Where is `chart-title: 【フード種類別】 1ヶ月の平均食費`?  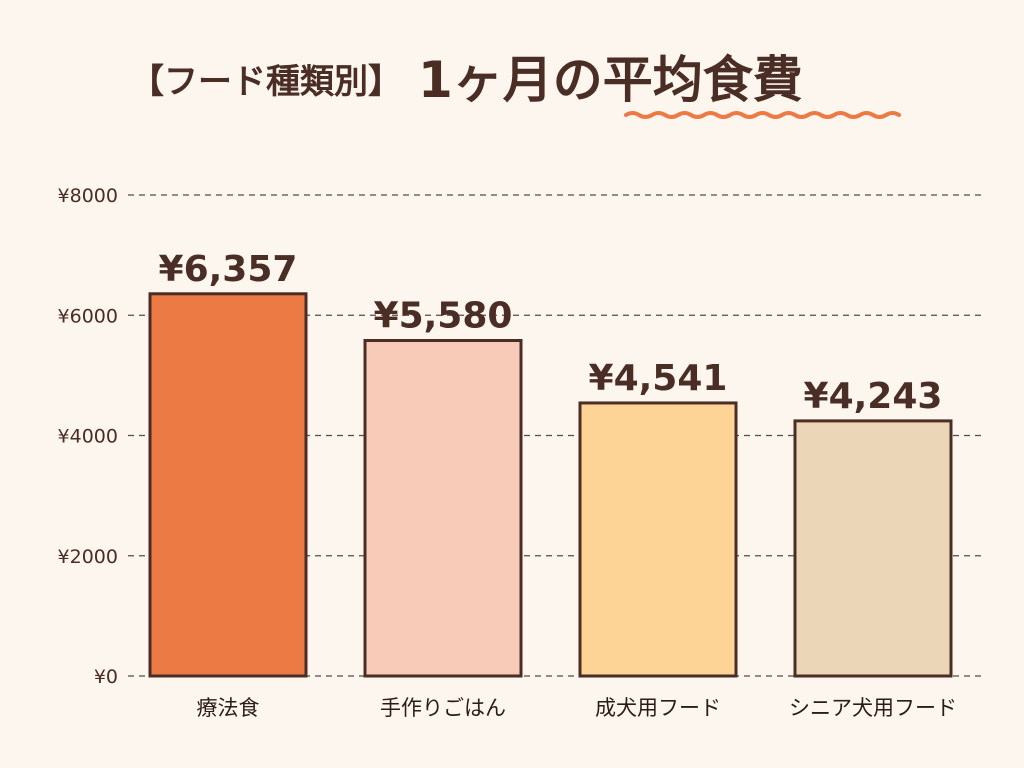
chart-title: 【フード種類別】 1ヶ月の平均食費 is located at coordinates (515, 85).